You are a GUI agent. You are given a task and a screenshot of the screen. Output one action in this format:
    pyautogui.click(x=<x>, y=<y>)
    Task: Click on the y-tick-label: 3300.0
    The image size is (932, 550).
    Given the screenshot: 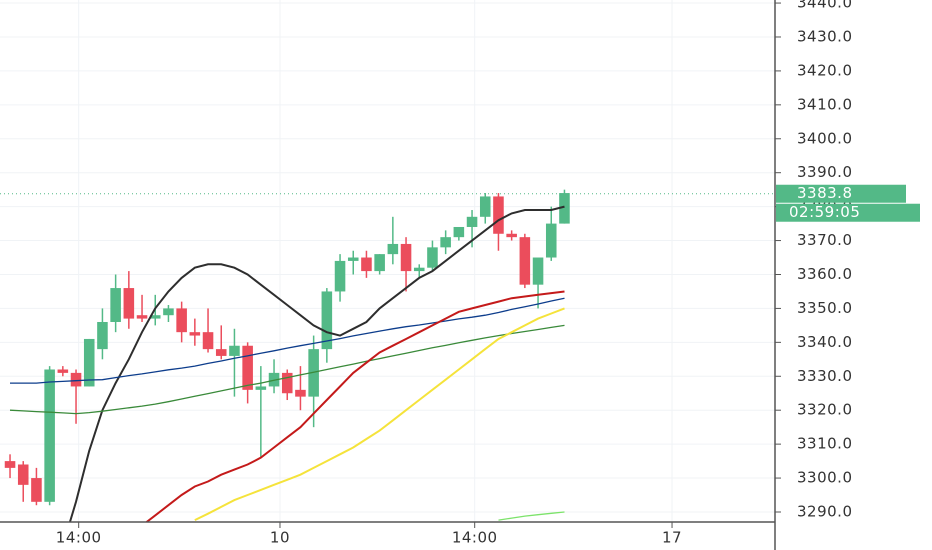 What is the action you would take?
    pyautogui.click(x=825, y=478)
    